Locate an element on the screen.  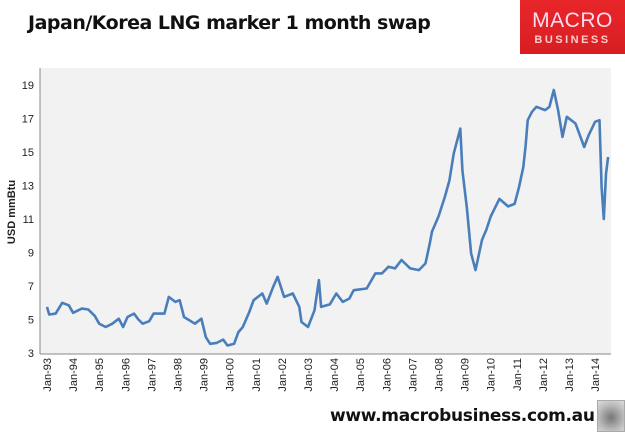
x-tick-label: Jan-93 is located at coordinates (48, 375).